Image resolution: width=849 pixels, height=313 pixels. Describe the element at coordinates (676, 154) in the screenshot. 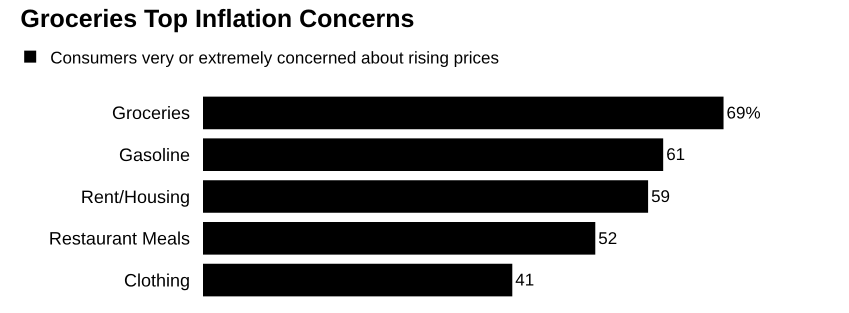

I see `data-label: 61` at that location.